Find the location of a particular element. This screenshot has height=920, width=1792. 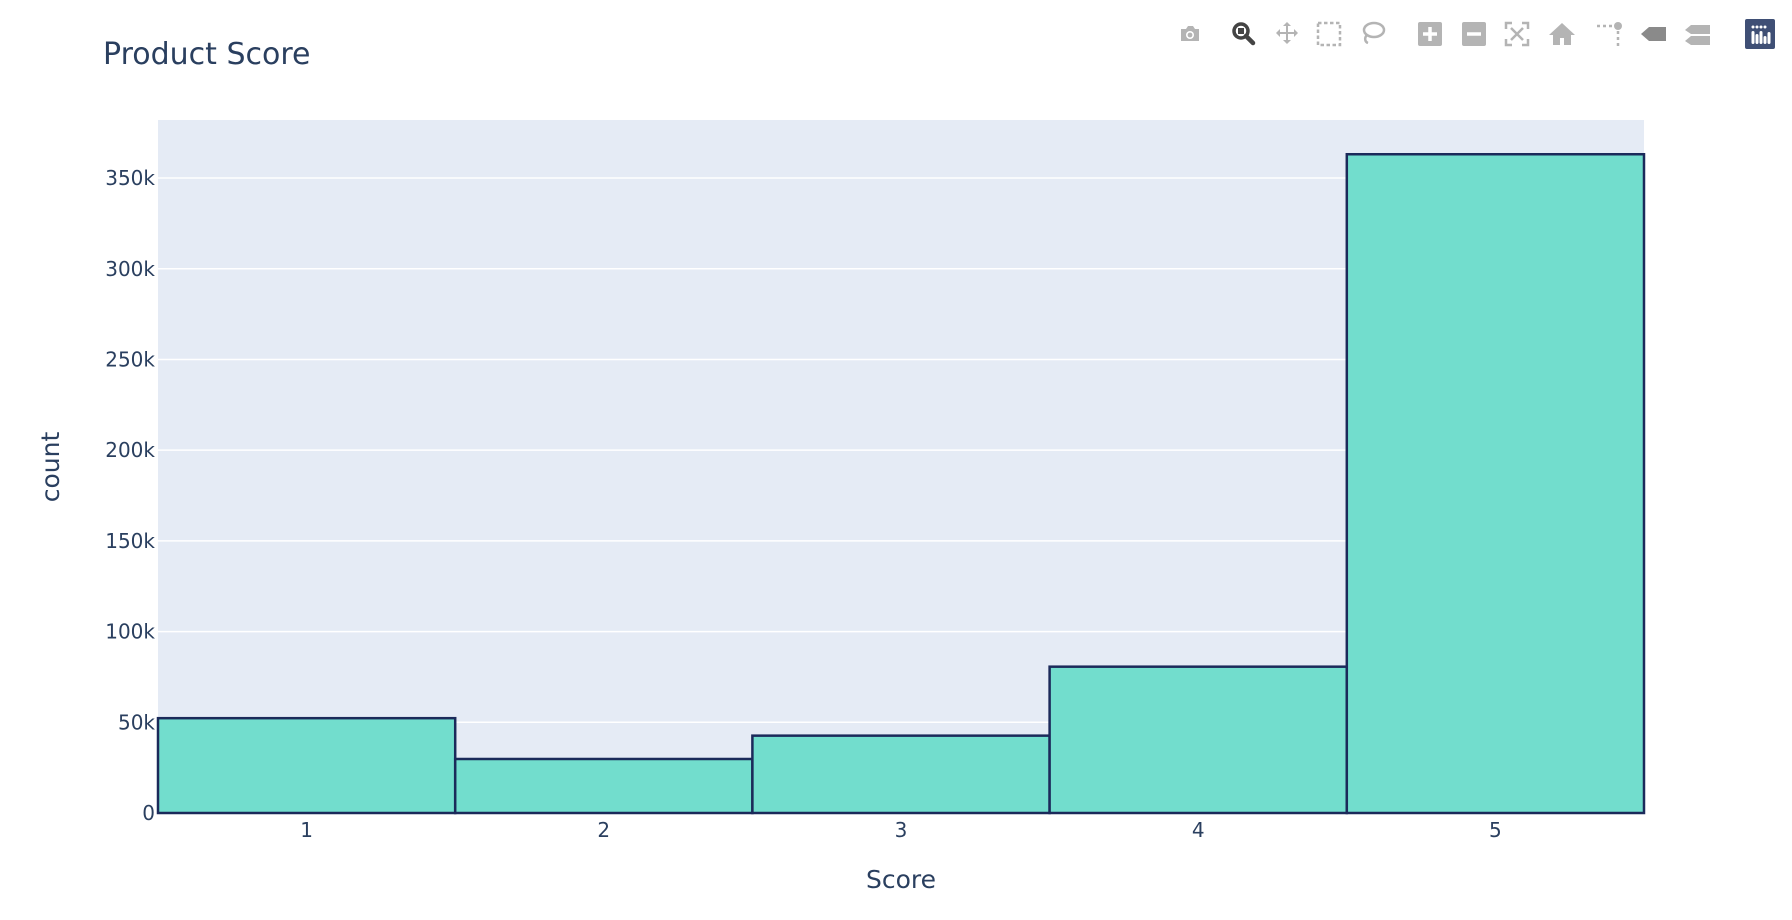

camera-icon is located at coordinates (1190, 34).